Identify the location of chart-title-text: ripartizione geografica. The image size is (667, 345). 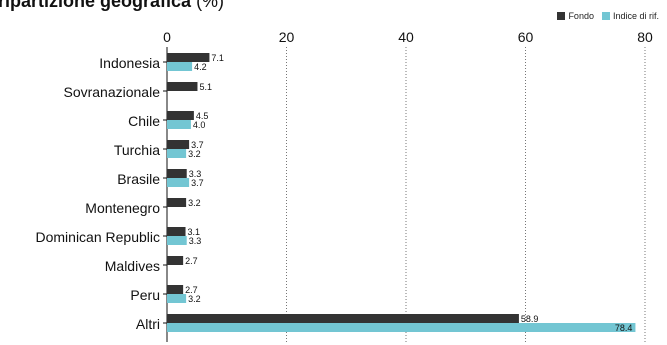
(96, 5).